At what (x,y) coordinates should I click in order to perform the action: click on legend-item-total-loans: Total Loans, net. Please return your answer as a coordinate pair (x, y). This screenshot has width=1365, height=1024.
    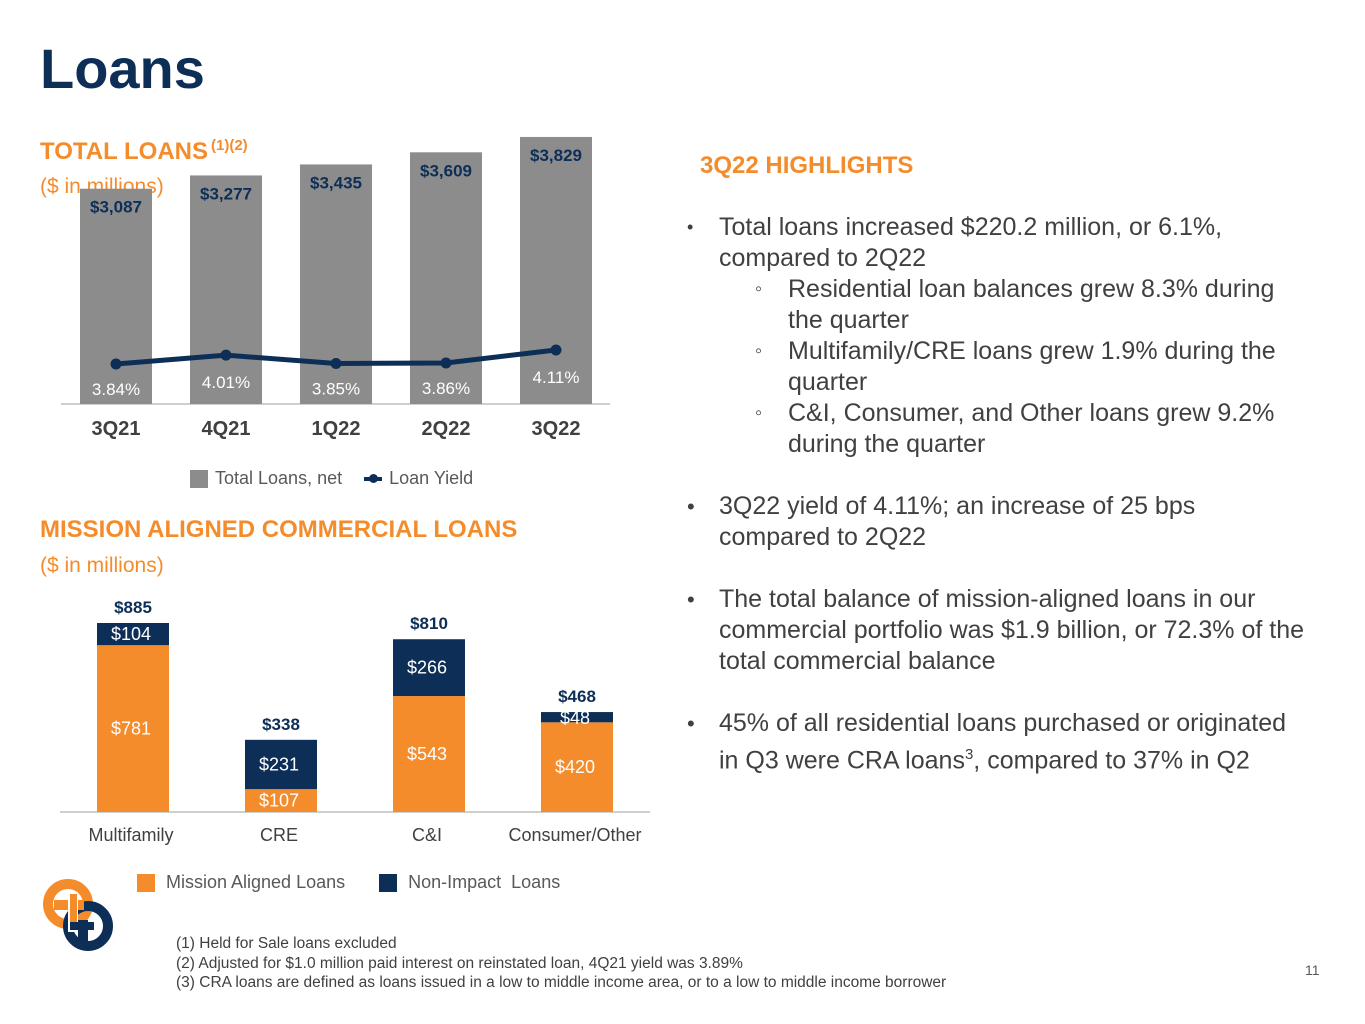
    Looking at the image, I should click on (266, 478).